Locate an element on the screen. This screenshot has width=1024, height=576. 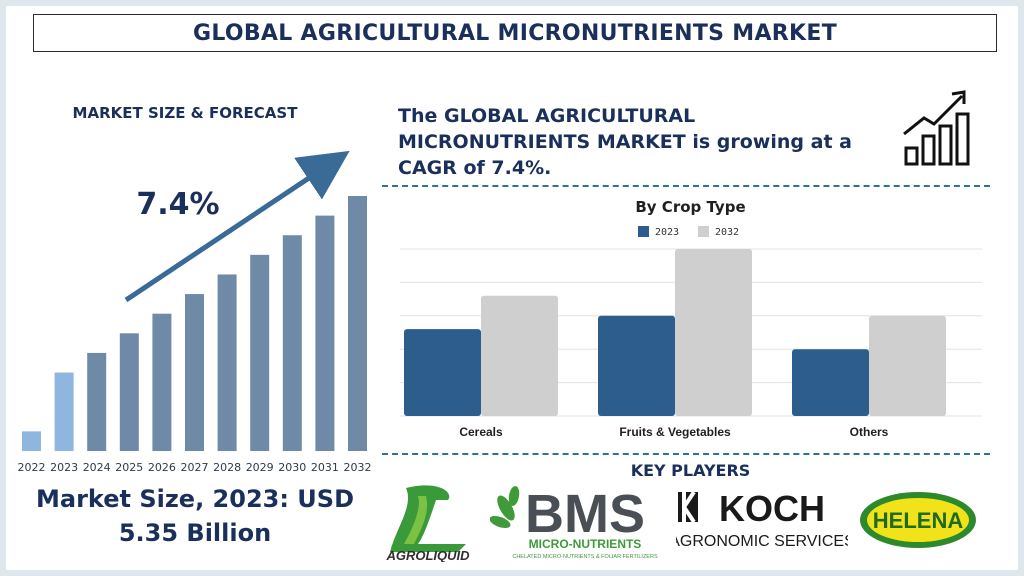
crop-category-label: Cereals is located at coordinates (481, 432).